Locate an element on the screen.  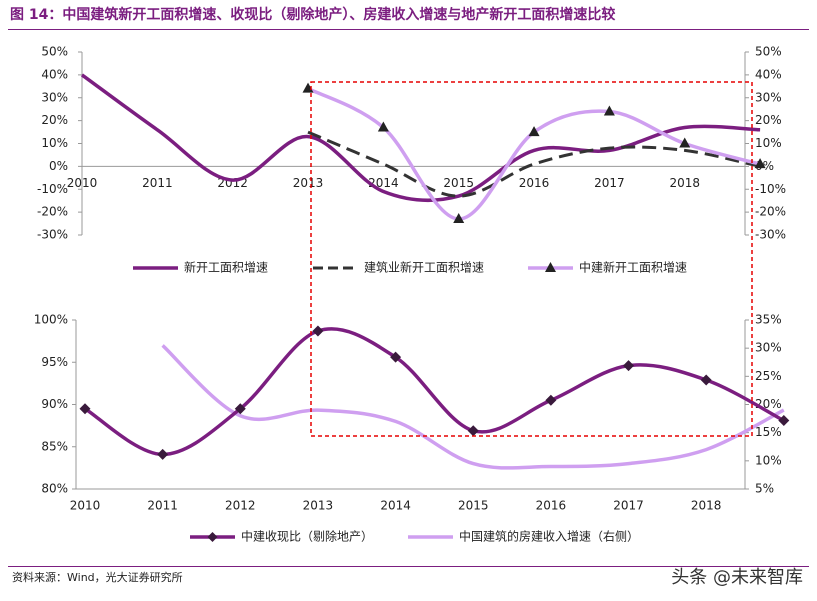
chart1-x-tick-label: 2015 is located at coordinates (458, 183).